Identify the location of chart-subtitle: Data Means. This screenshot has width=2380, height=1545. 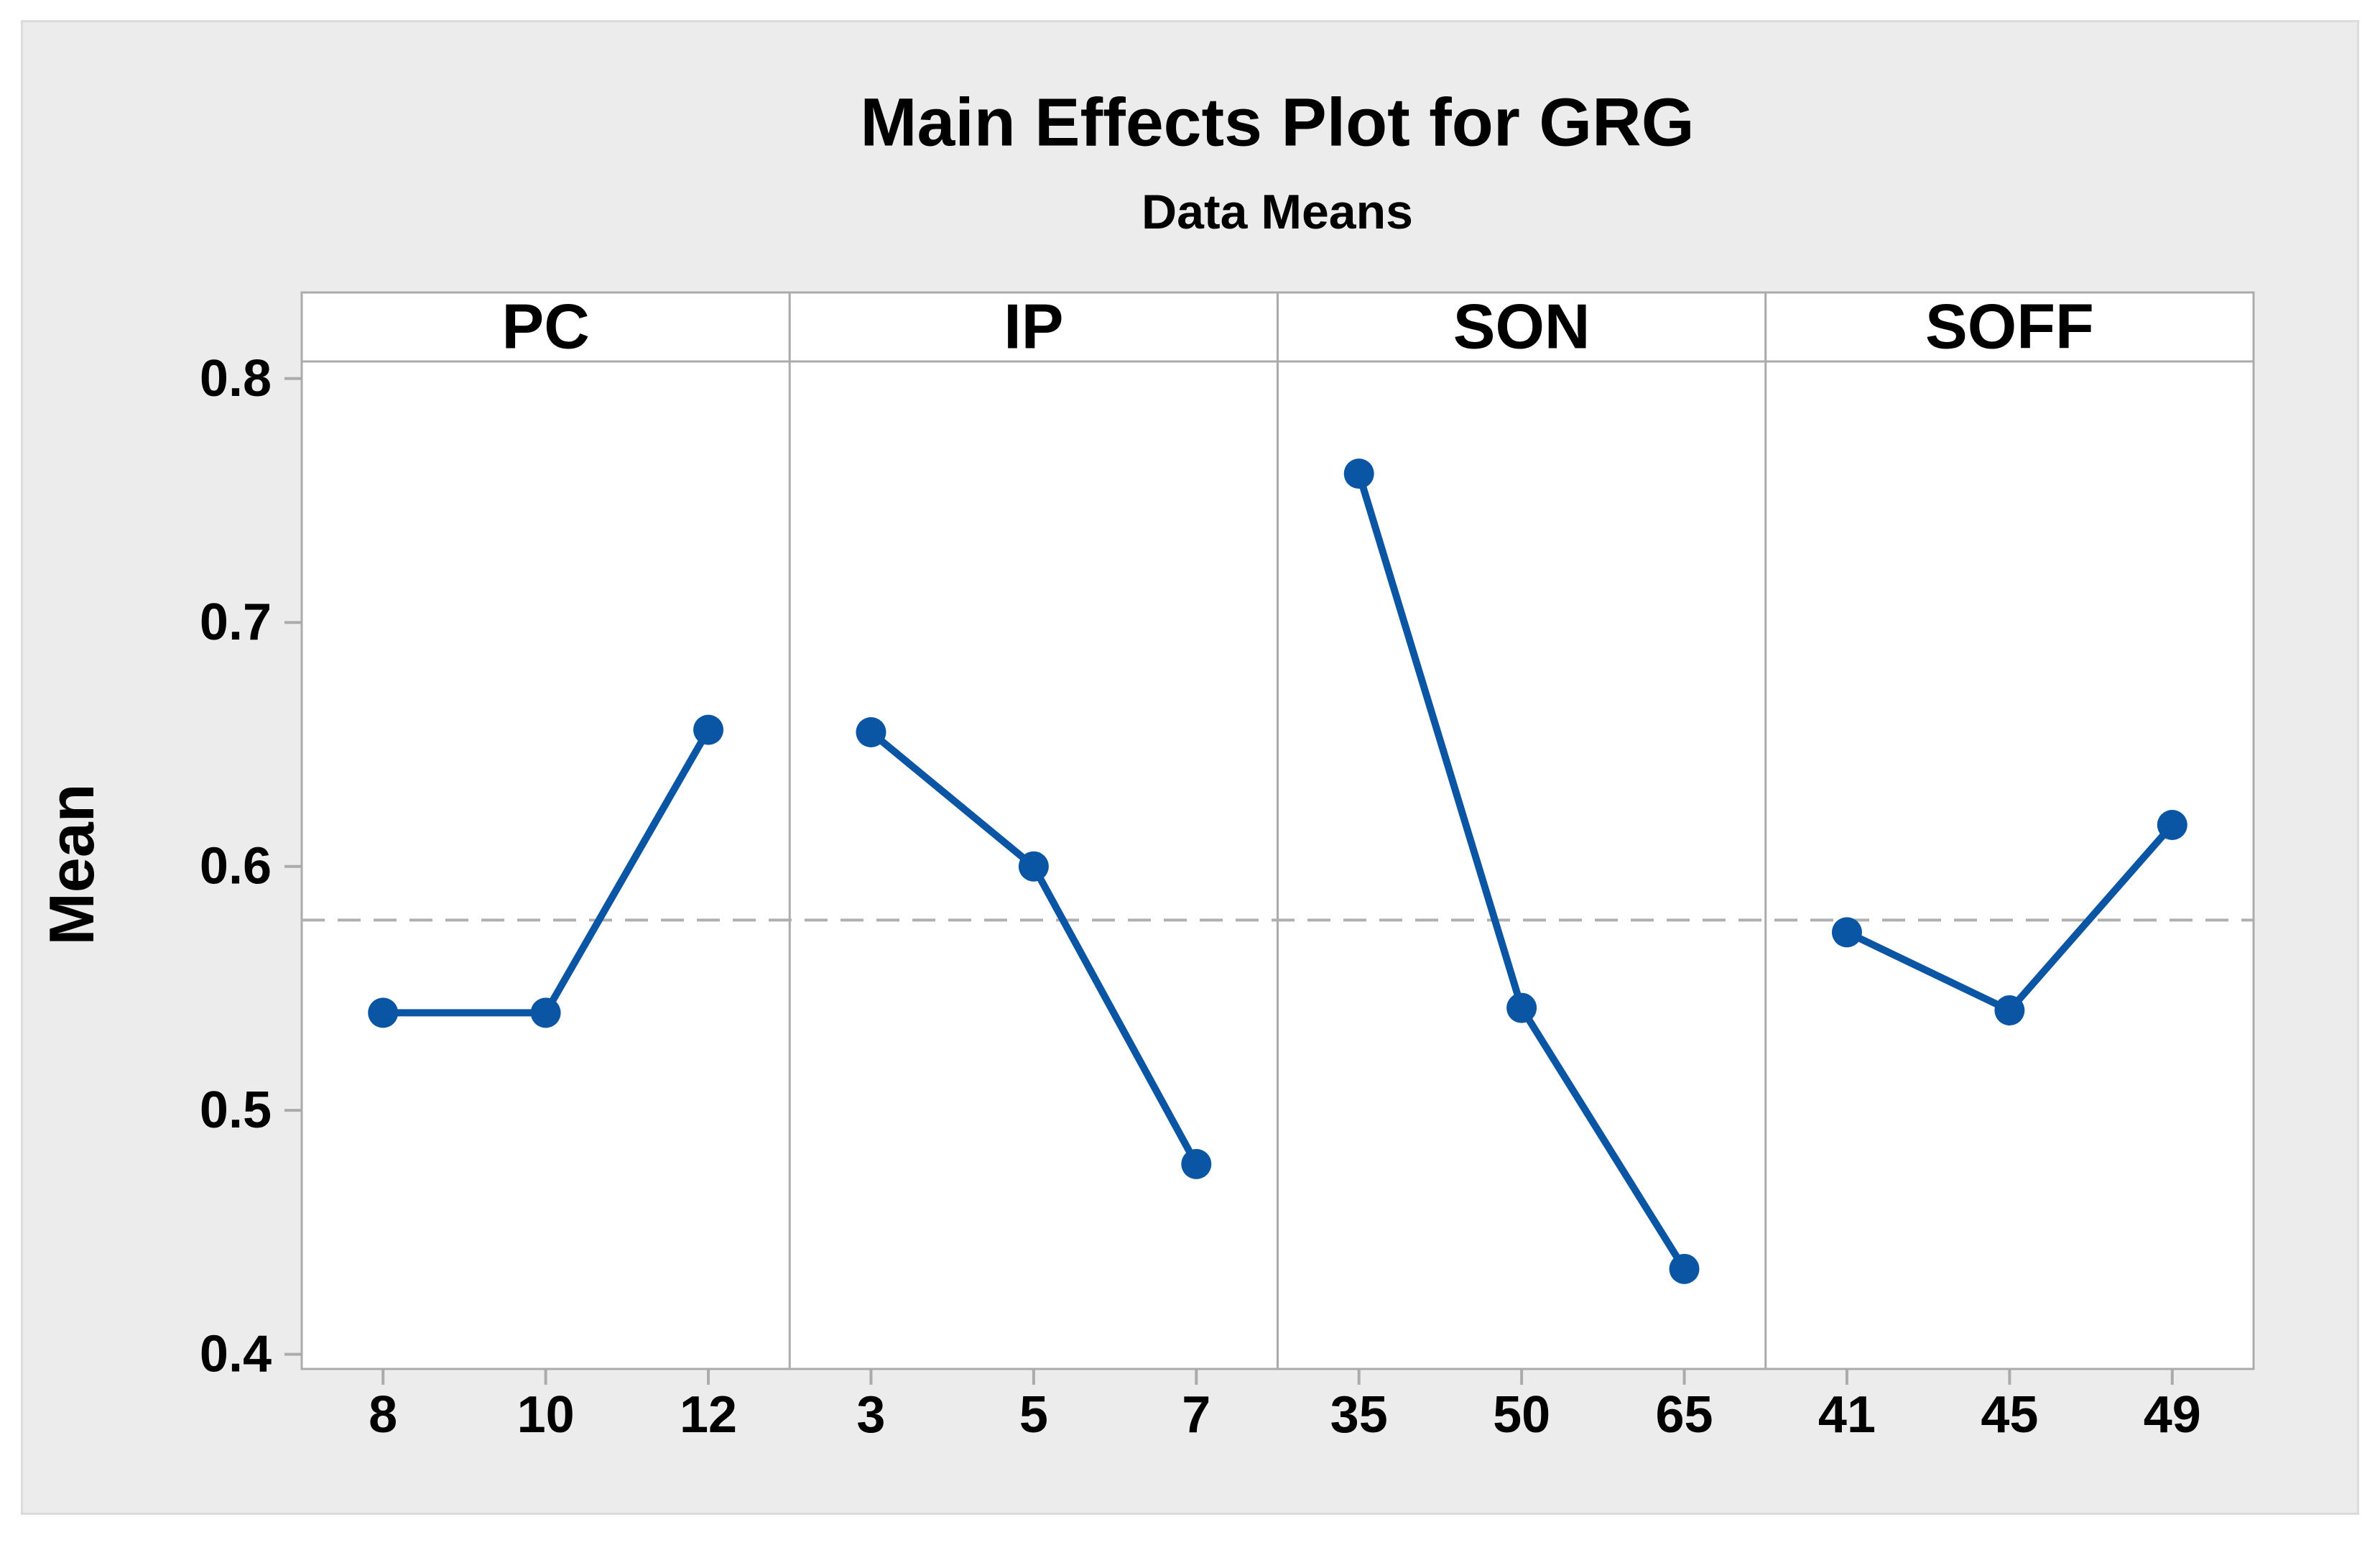
(1277, 212).